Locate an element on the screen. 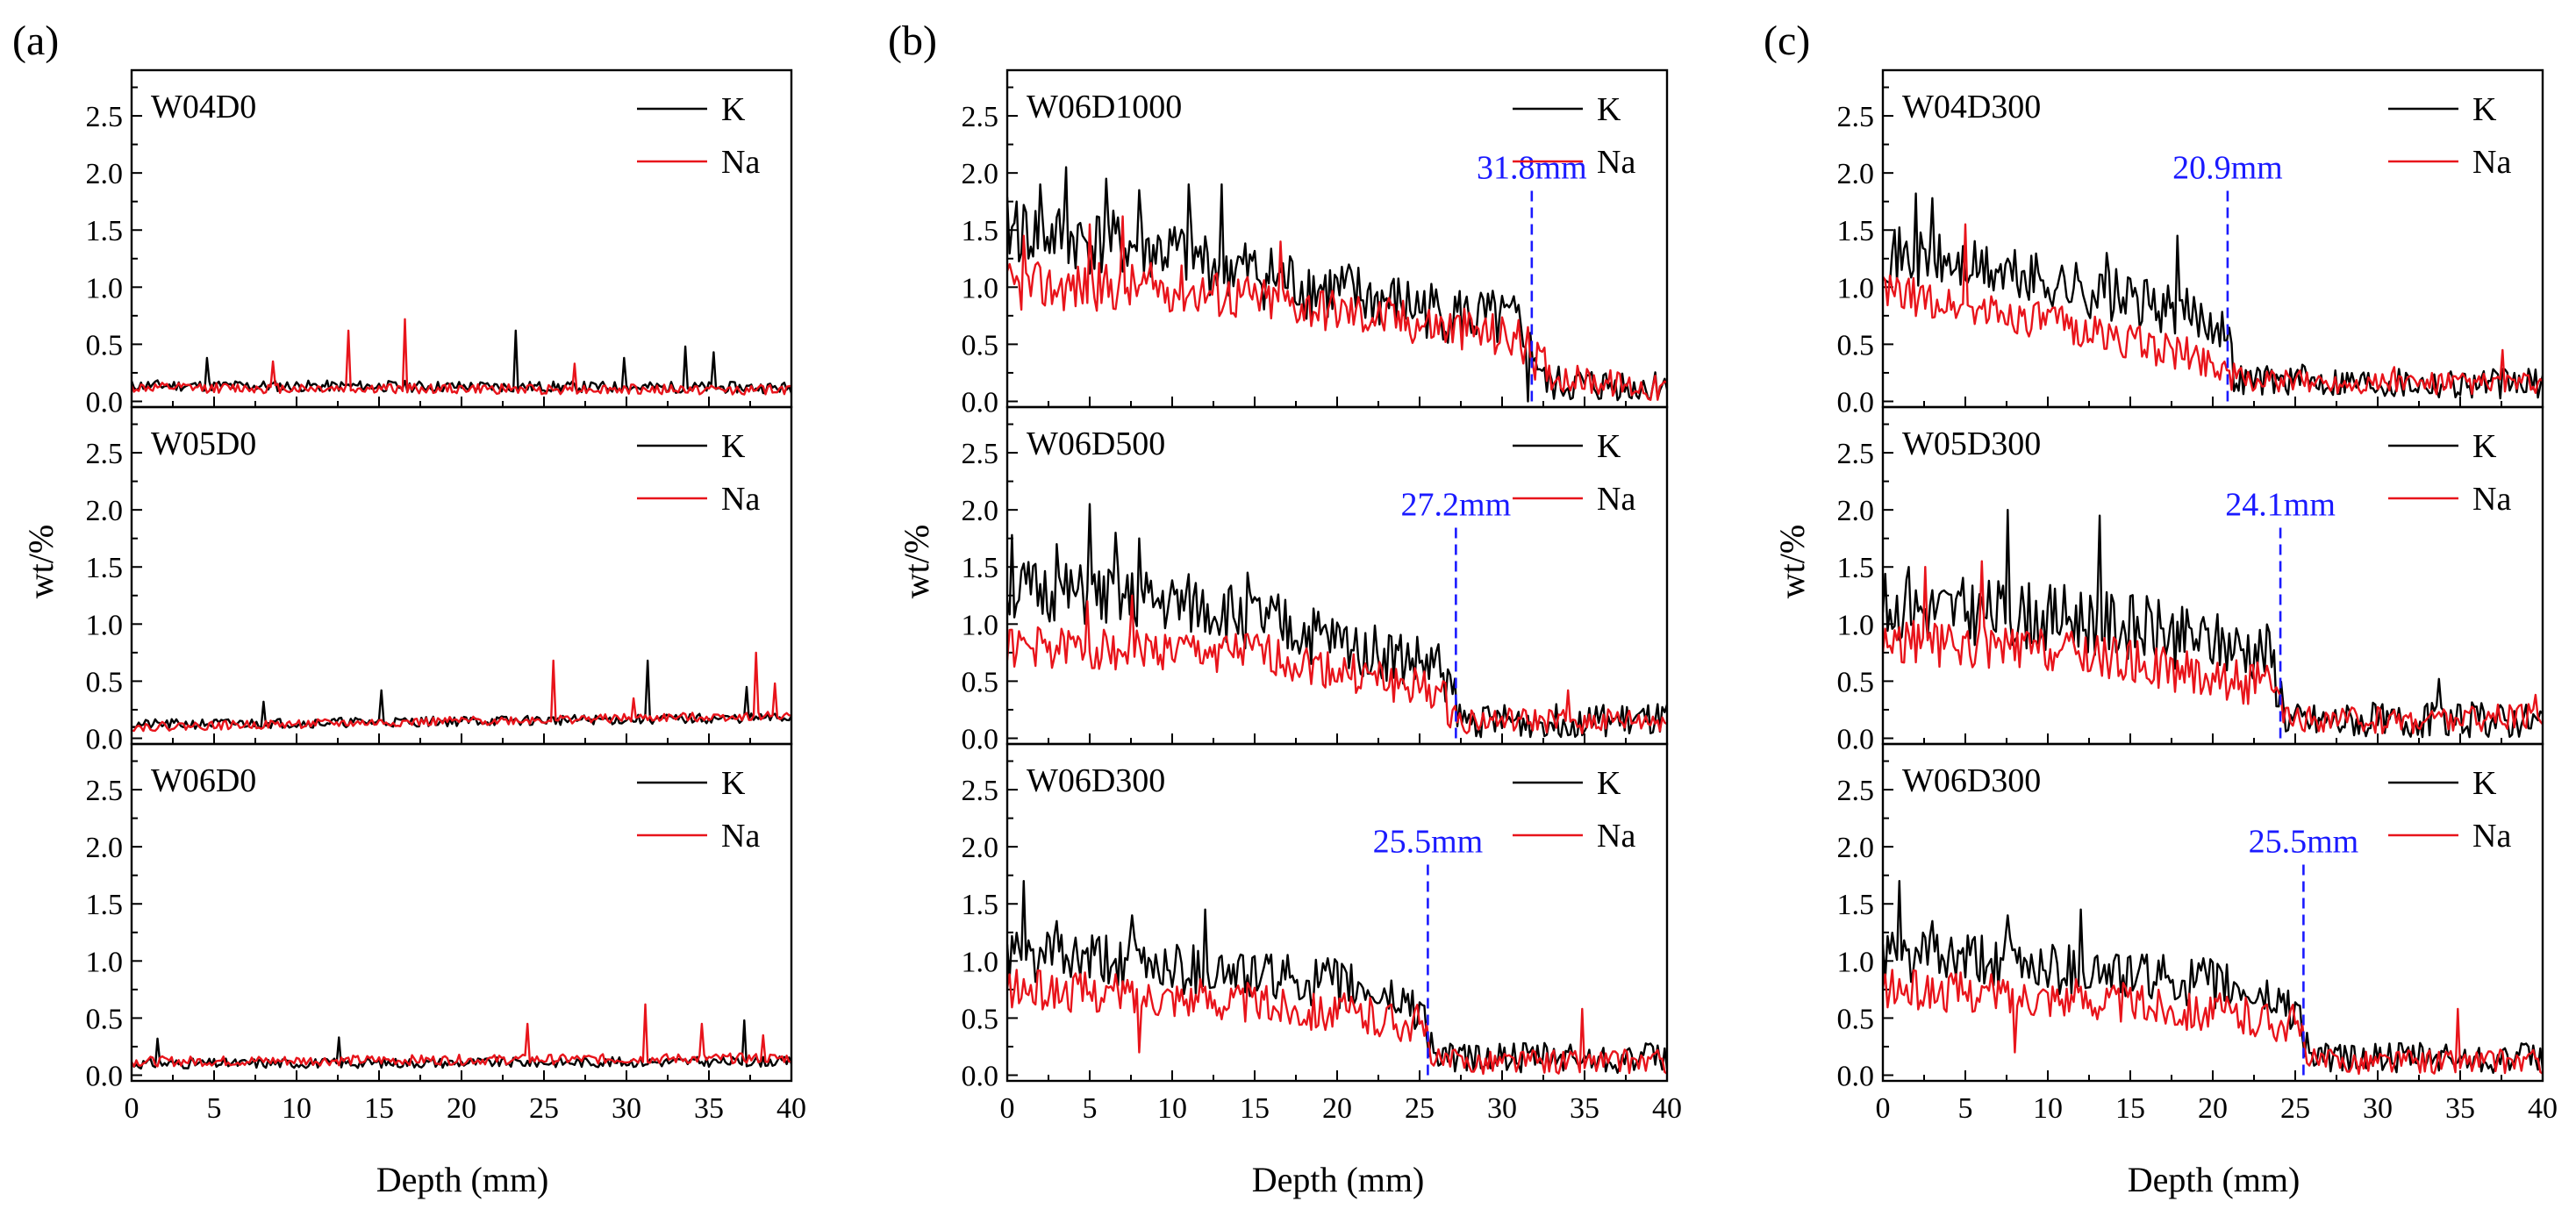 The width and height of the screenshot is (2576, 1216). y-axis-label-b: wt/% is located at coordinates (916, 561).